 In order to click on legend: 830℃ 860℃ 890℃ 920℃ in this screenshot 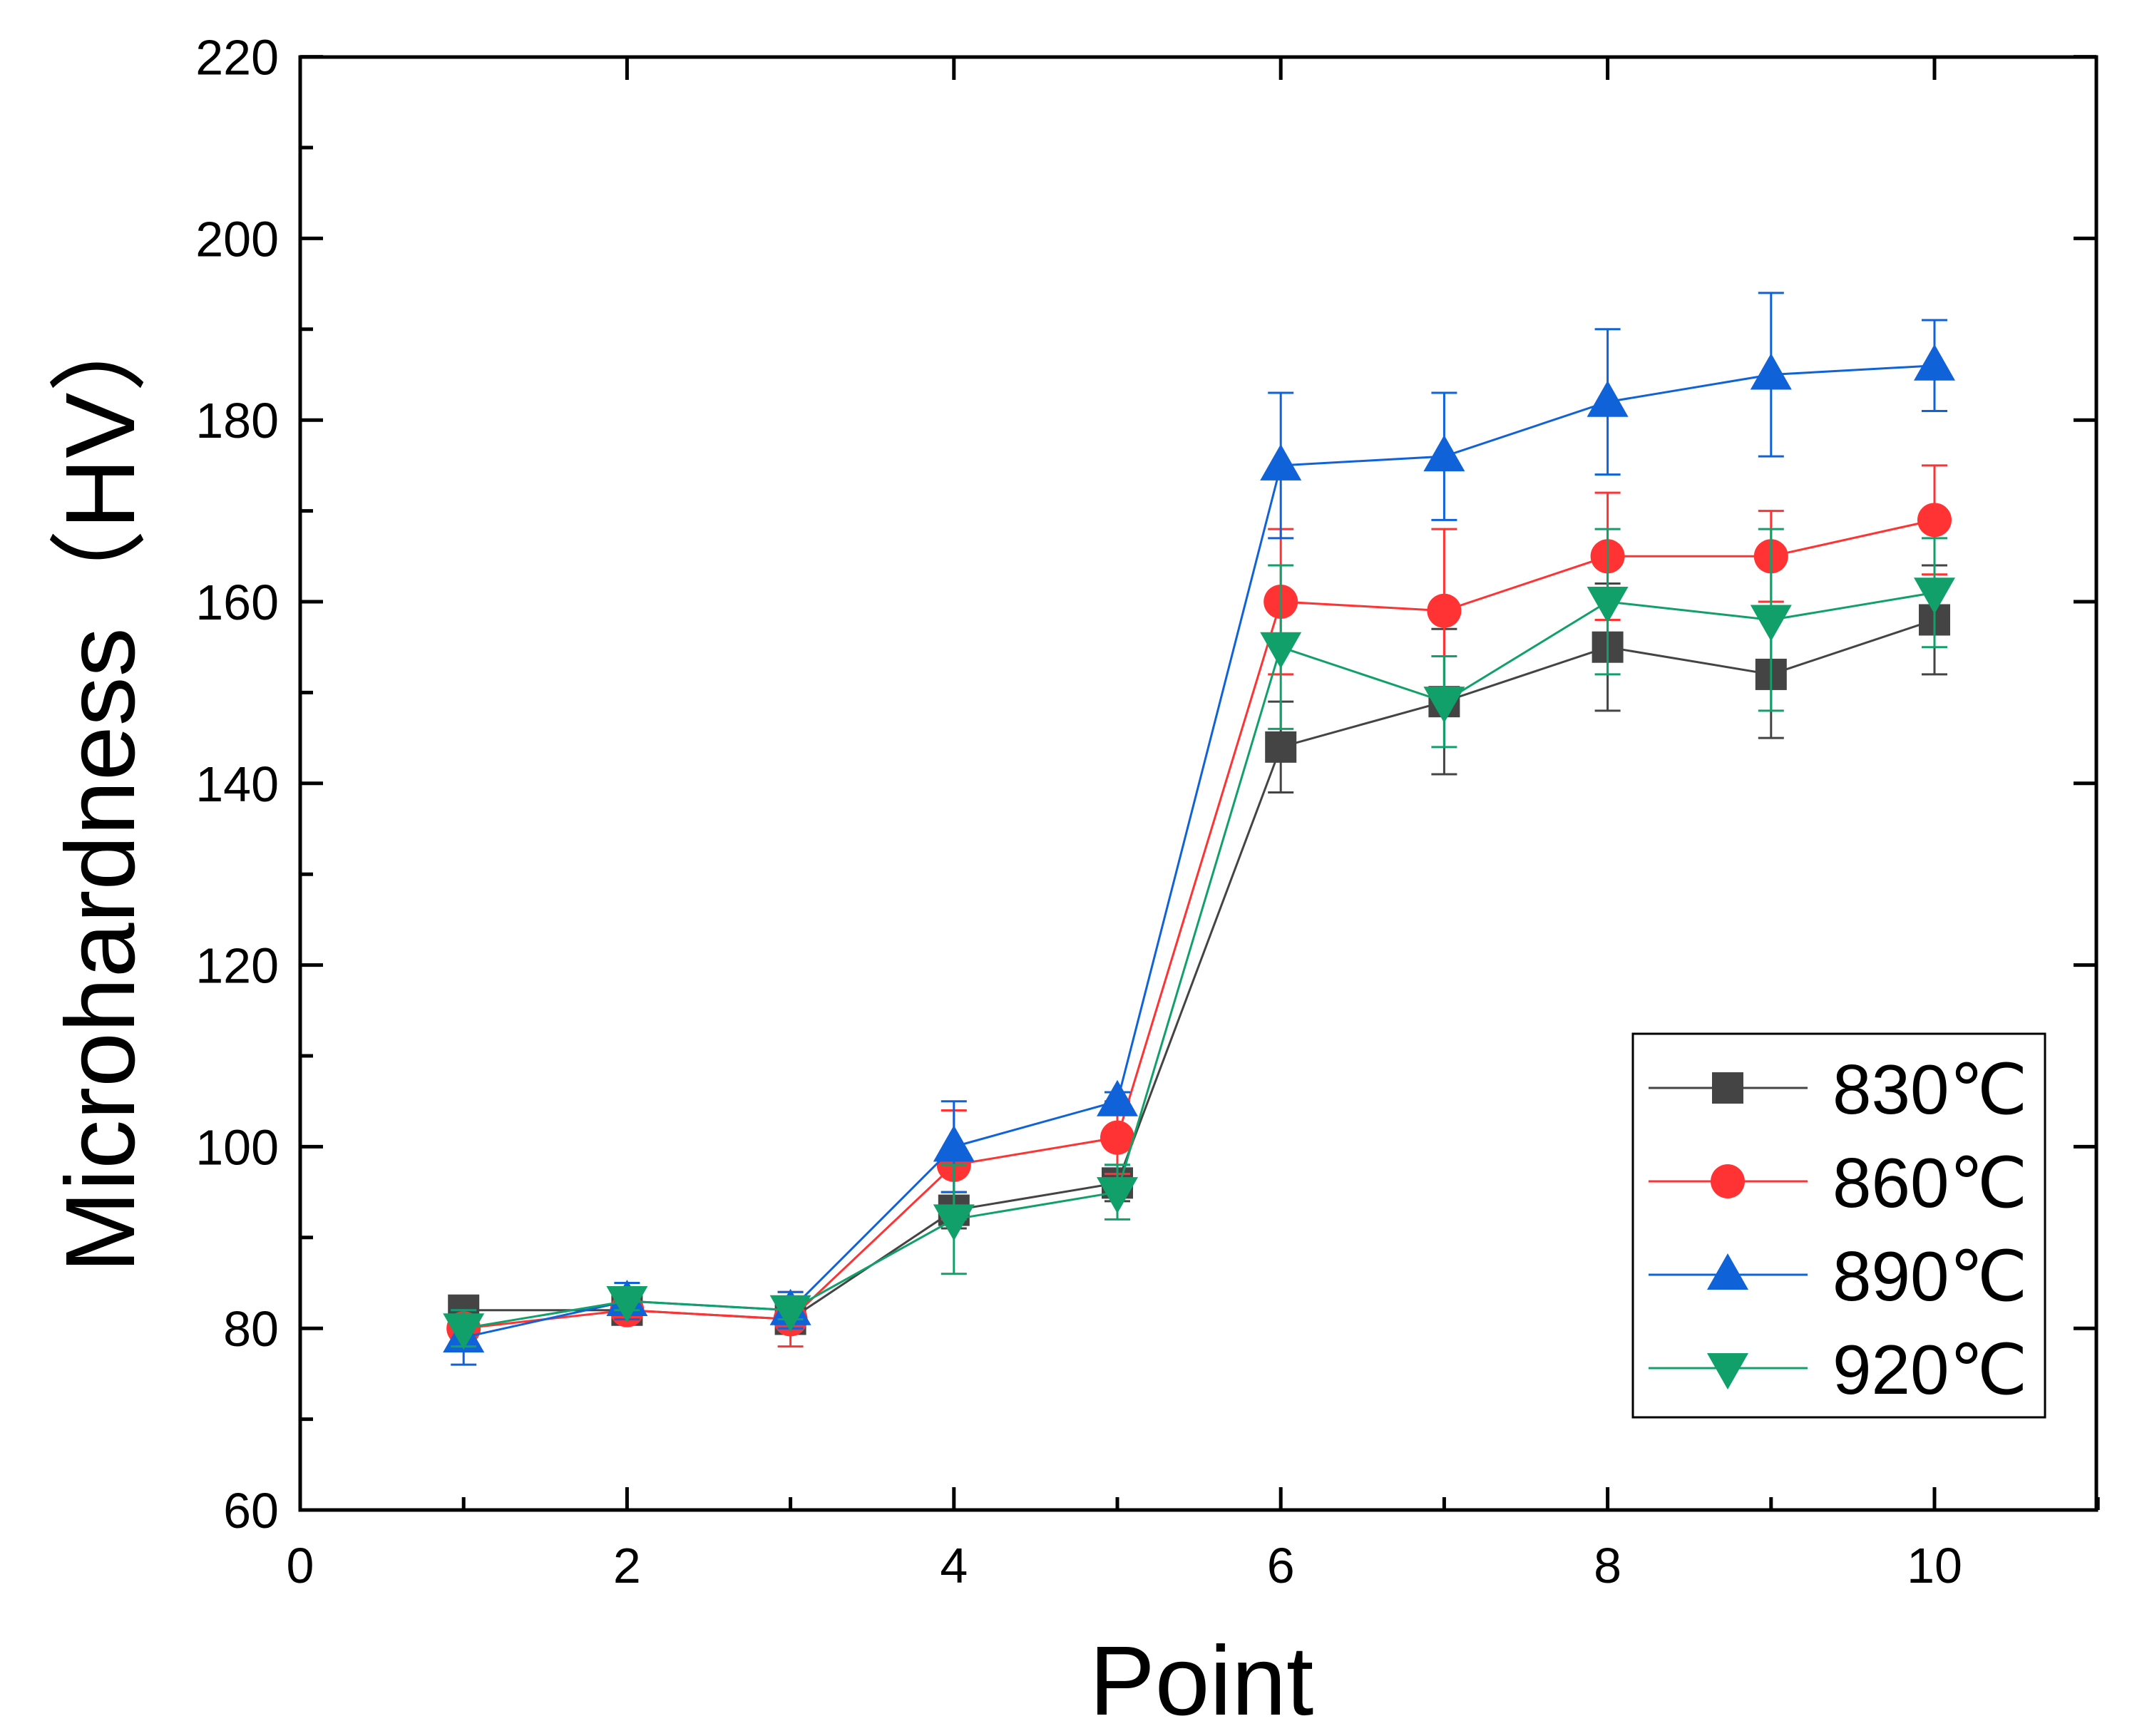, I will do `click(1838, 1226)`.